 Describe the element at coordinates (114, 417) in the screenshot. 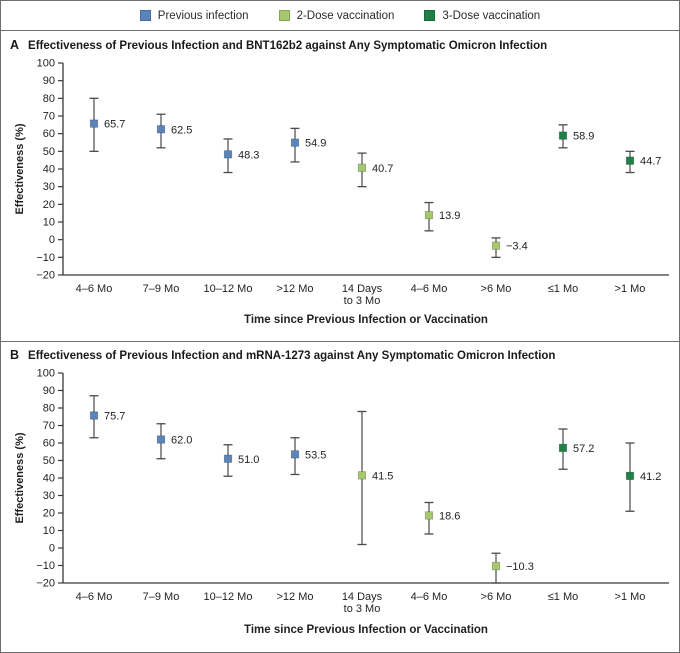

I see `data-point-label: 75.7` at that location.